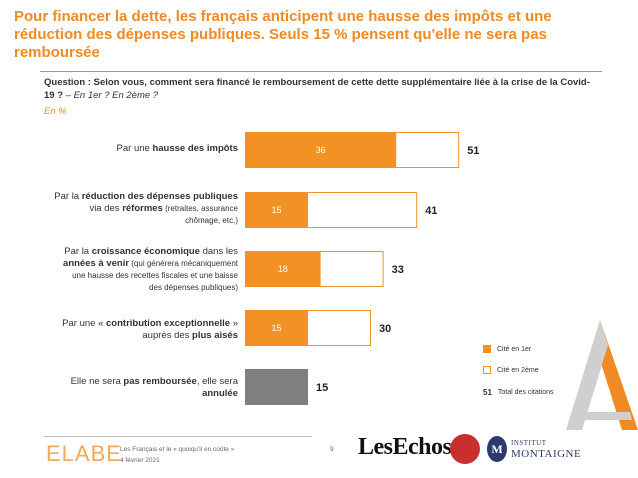  I want to click on bar-total-label-5: 15, so click(322, 388).